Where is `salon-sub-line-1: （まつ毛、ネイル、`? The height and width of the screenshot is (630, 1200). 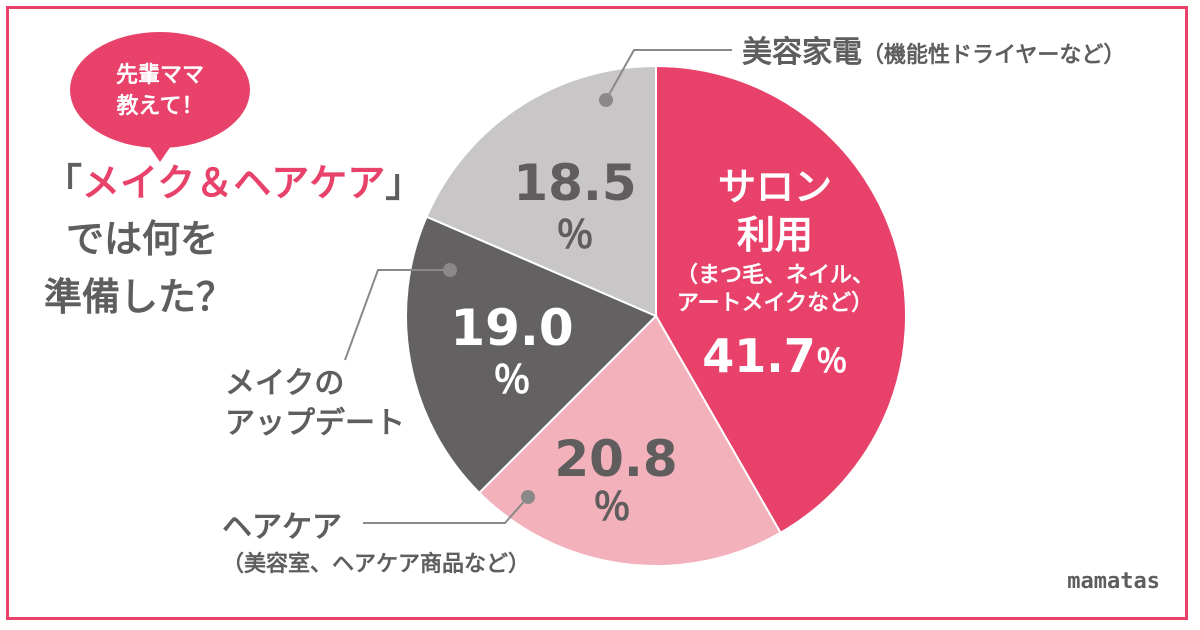 salon-sub-line-1: （まつ毛、ネイル、 is located at coordinates (775, 275).